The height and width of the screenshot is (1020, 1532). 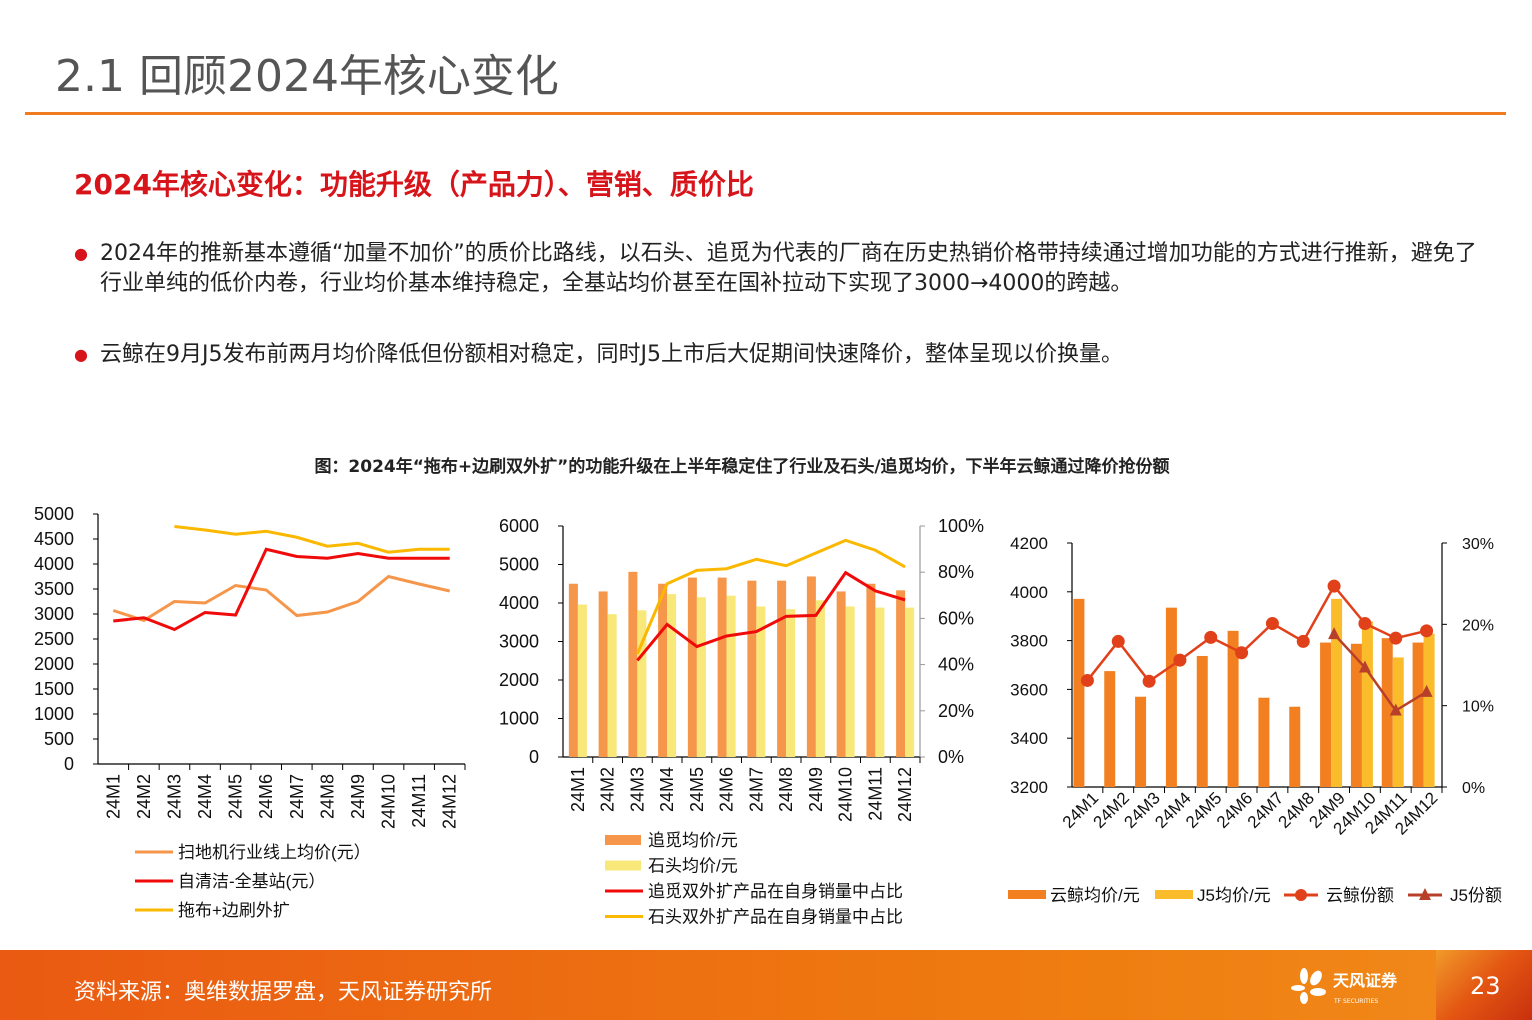 I want to click on line-自清洁-全基站(元）, so click(x=281, y=589).